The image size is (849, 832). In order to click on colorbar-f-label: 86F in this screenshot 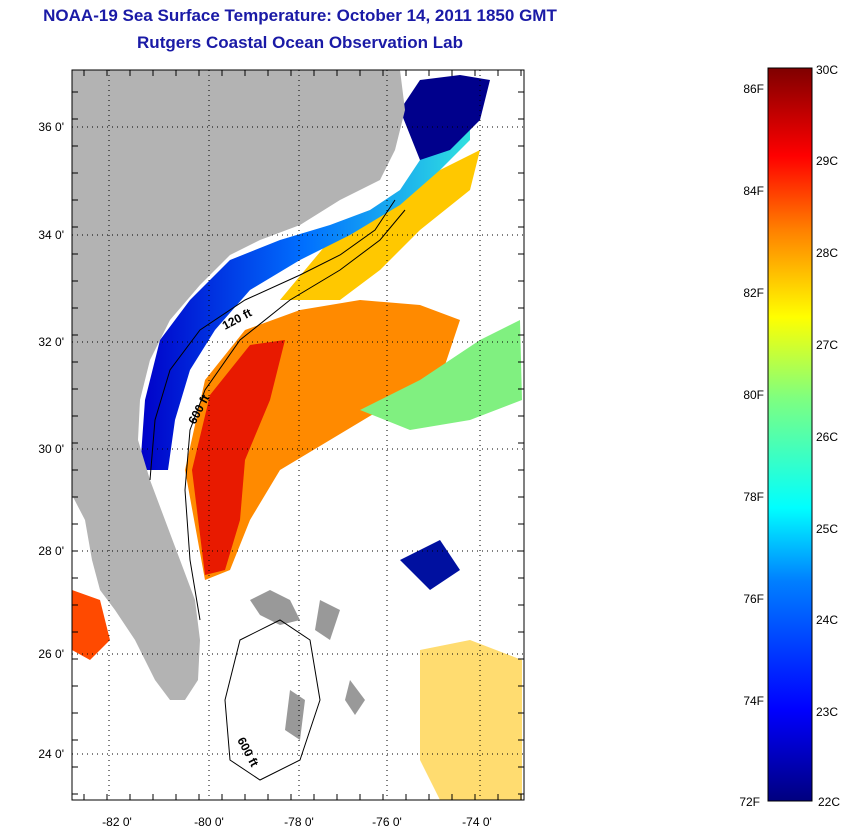, I will do `click(753, 89)`.